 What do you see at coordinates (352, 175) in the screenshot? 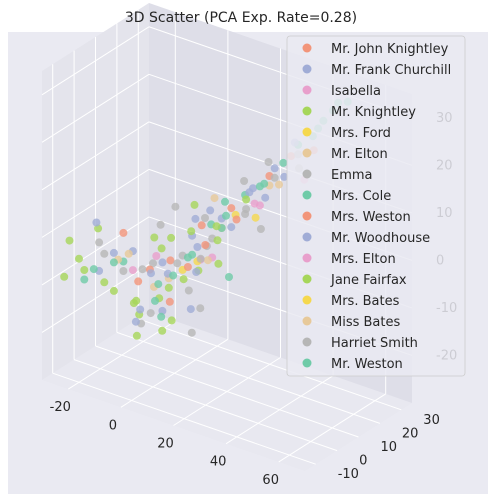
I see `legend-label: Emma` at bounding box center [352, 175].